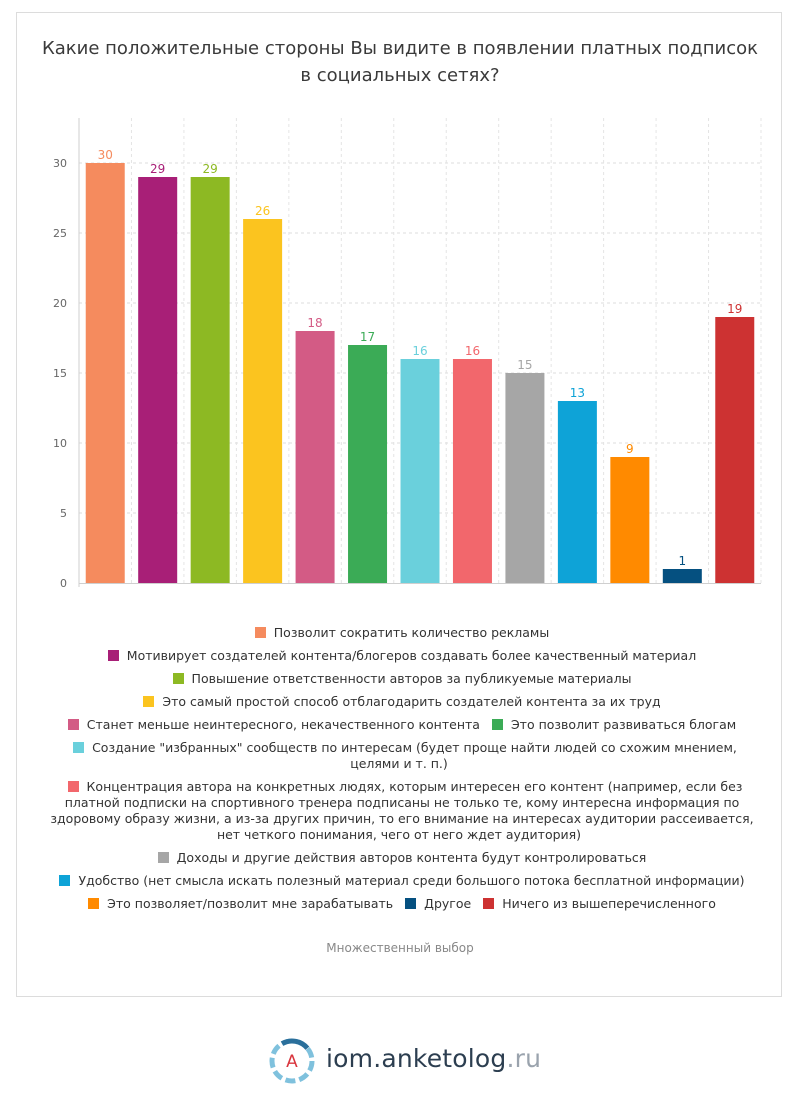 The image size is (796, 1093). What do you see at coordinates (63, 583) in the screenshot?
I see `y-tick-label: 0` at bounding box center [63, 583].